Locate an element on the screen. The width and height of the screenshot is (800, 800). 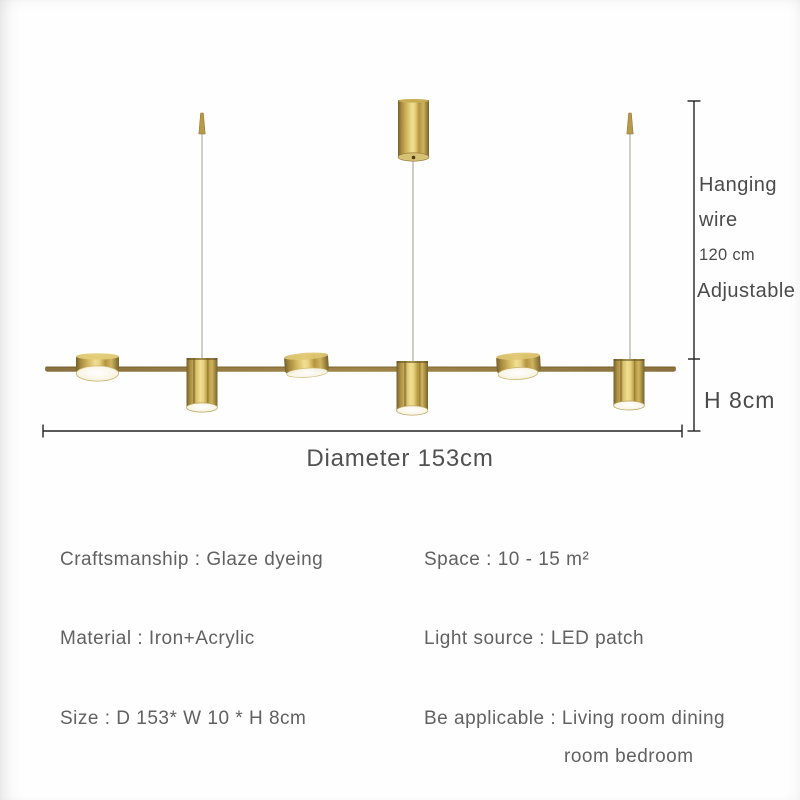
spec-space: Space : 10 - 15 m² is located at coordinates (507, 559).